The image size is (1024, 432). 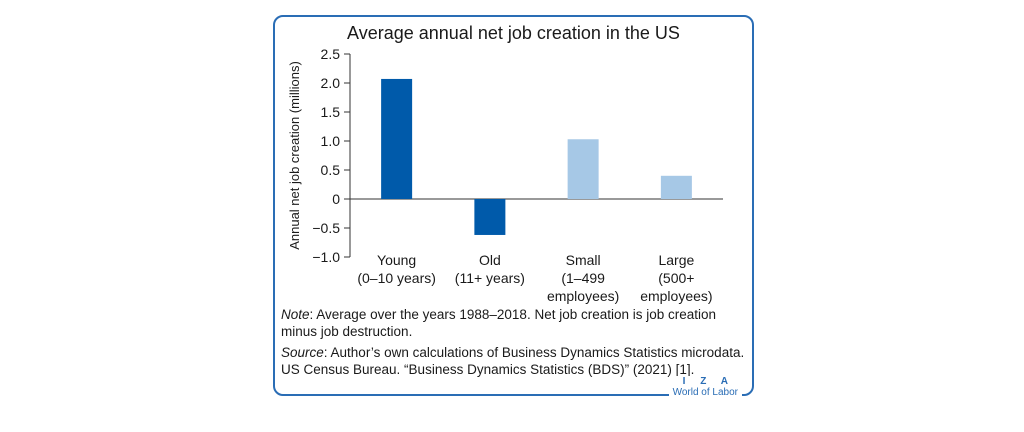 What do you see at coordinates (708, 381) in the screenshot?
I see `iza-logo-mark: I Z A` at bounding box center [708, 381].